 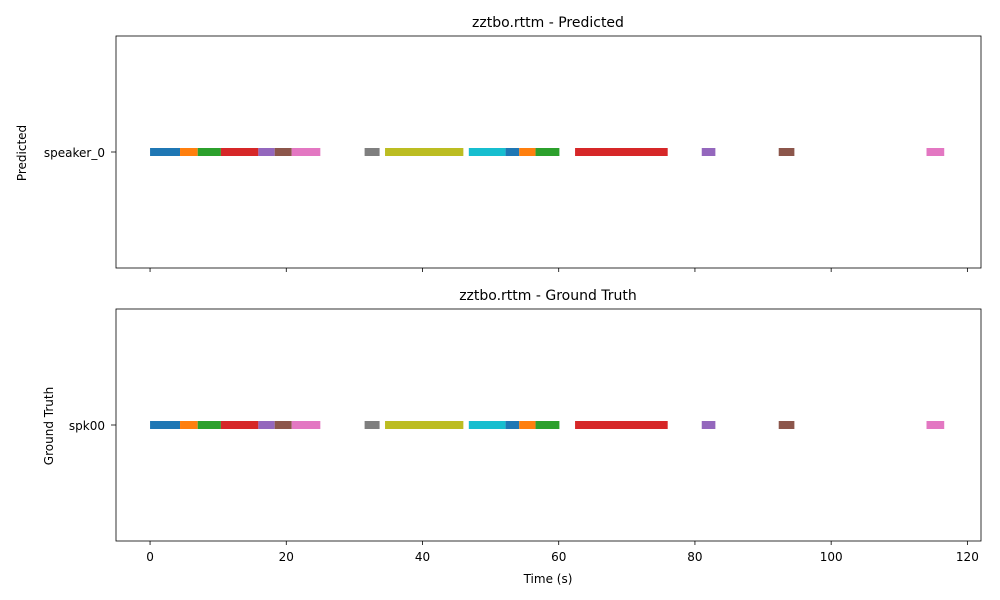 I want to click on ground-truth-x-ticks: 0 20 40 60 80 100 120, so click(x=562, y=552).